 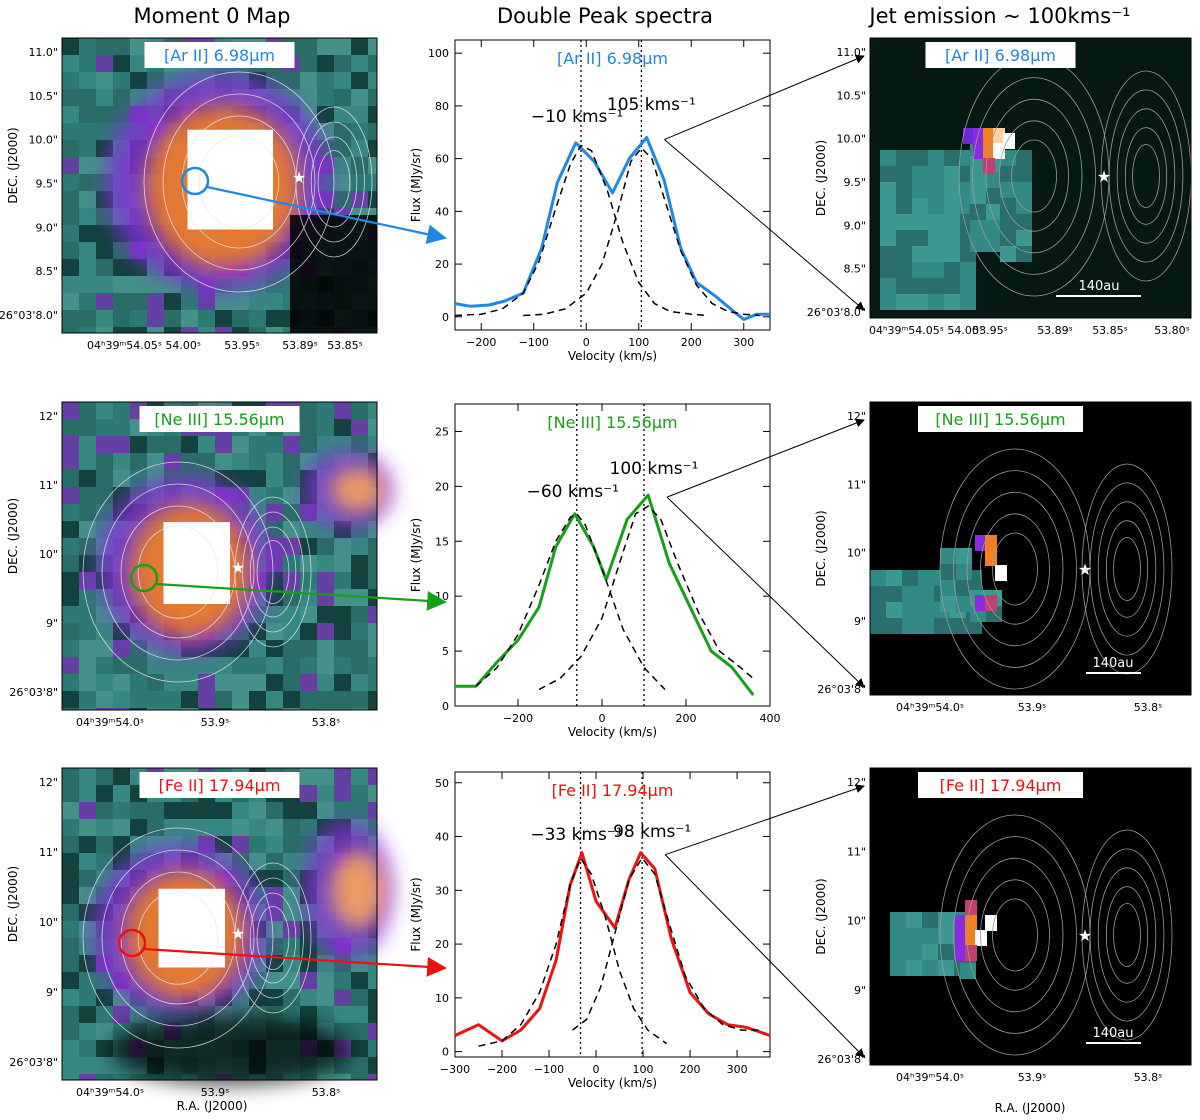 I want to click on jet-ytick-label: 10", so click(x=856, y=553).